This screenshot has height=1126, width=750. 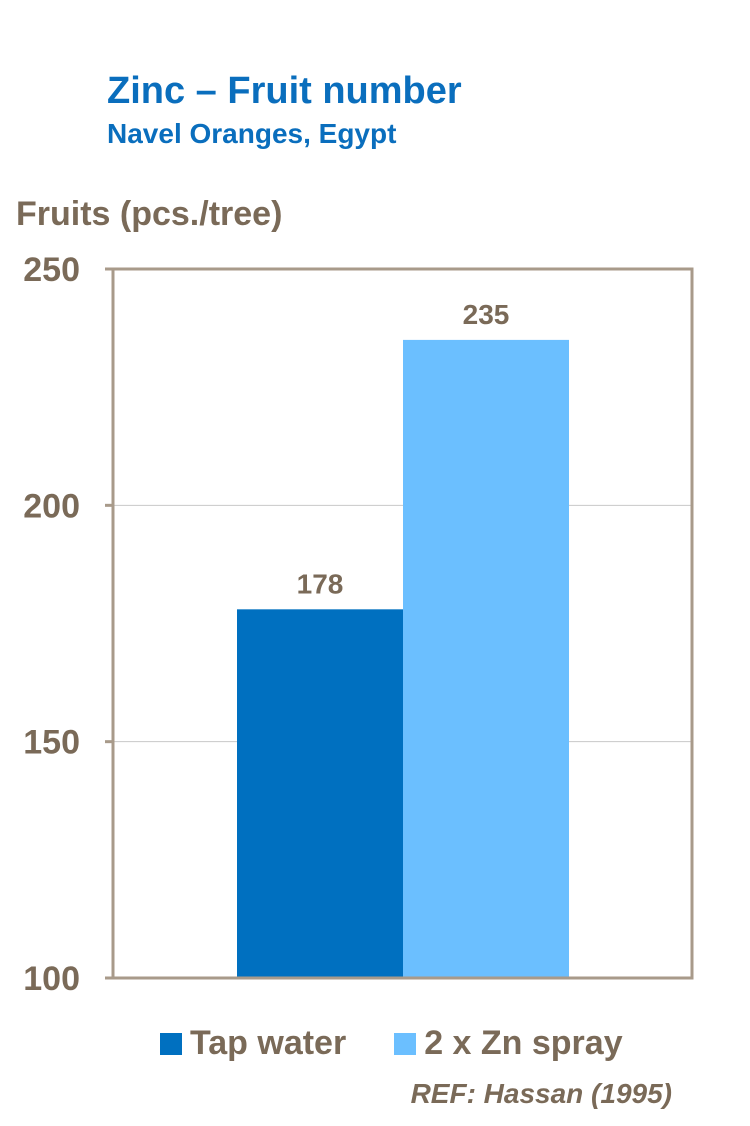 What do you see at coordinates (320, 793) in the screenshot?
I see `bar-tap-water` at bounding box center [320, 793].